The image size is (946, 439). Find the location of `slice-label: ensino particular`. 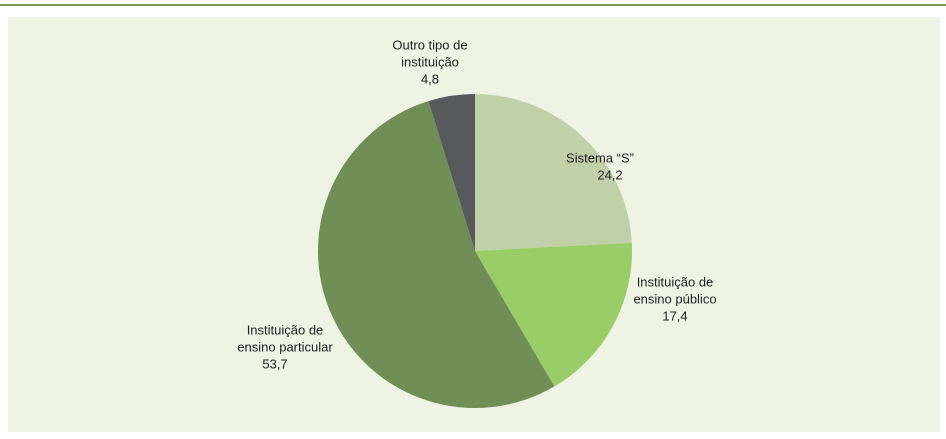

slice-label: ensino particular is located at coordinates (285, 346).